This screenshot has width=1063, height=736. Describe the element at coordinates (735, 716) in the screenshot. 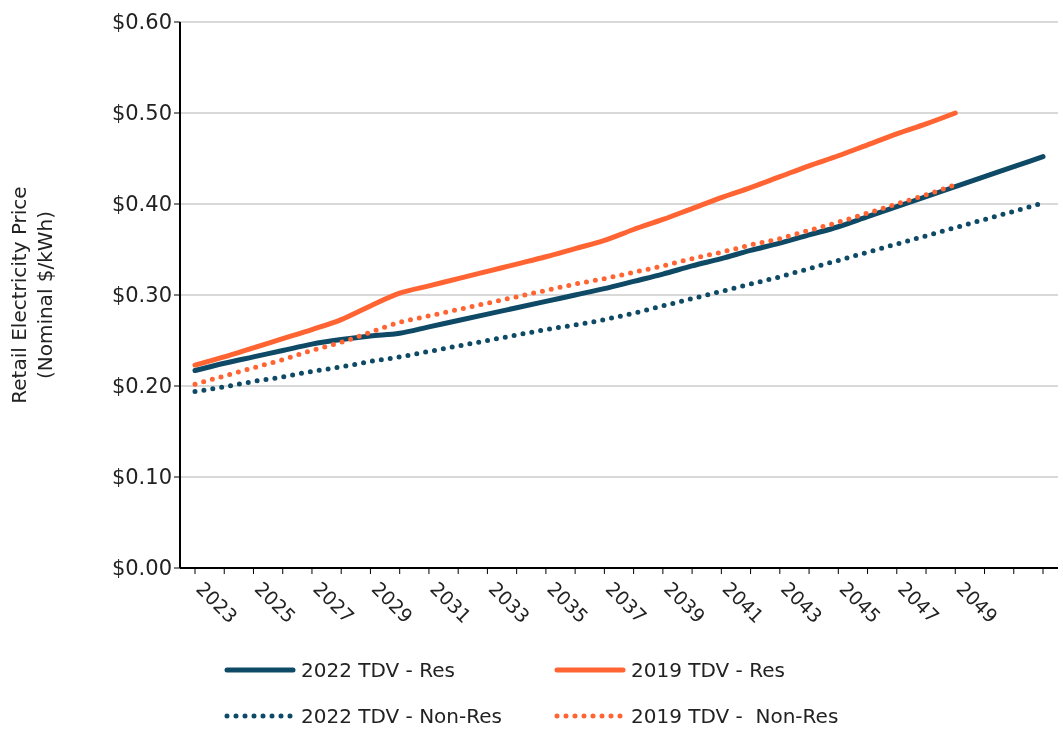

I see `legend-label: 2019 TDV - Non-Res` at that location.